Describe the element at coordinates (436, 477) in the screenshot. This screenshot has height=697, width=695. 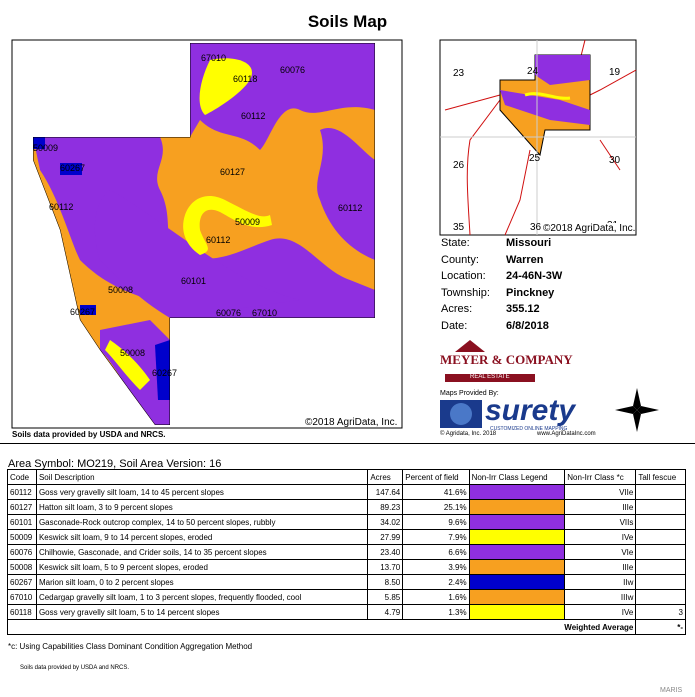
I see `header-cell: Percent of field` at that location.